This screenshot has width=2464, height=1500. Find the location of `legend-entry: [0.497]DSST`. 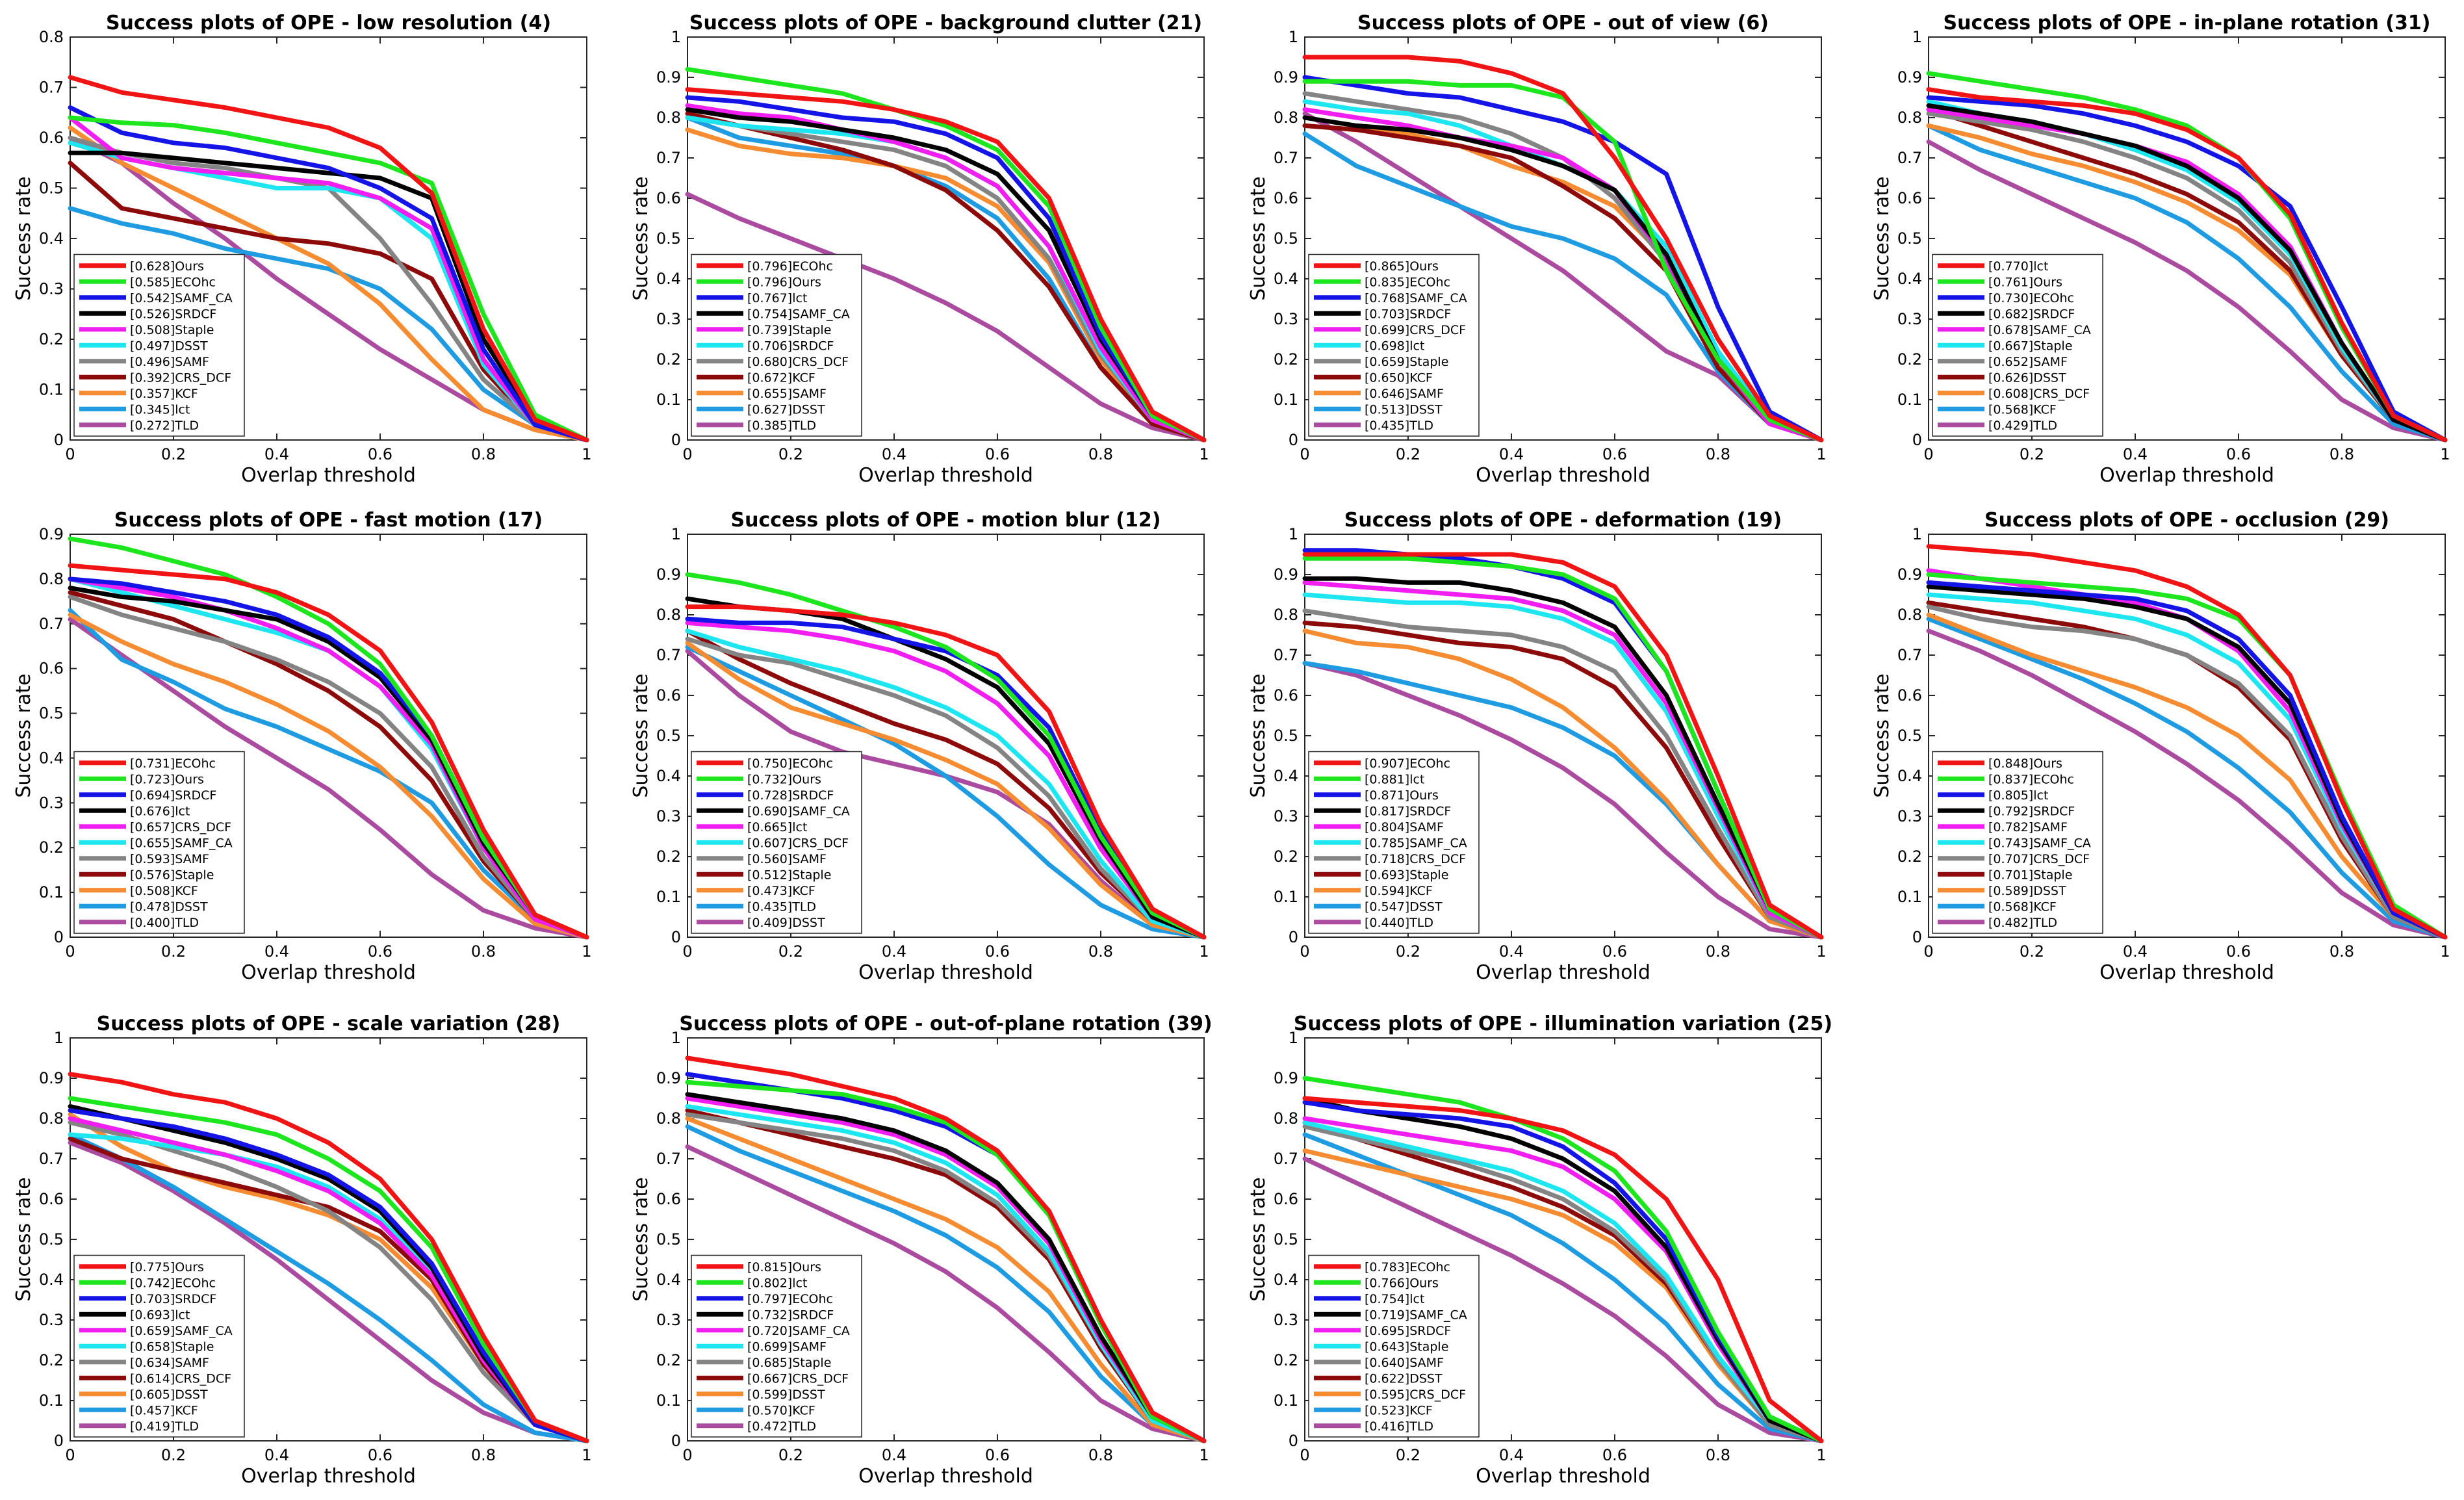

legend-entry: [0.497]DSST is located at coordinates (169, 346).